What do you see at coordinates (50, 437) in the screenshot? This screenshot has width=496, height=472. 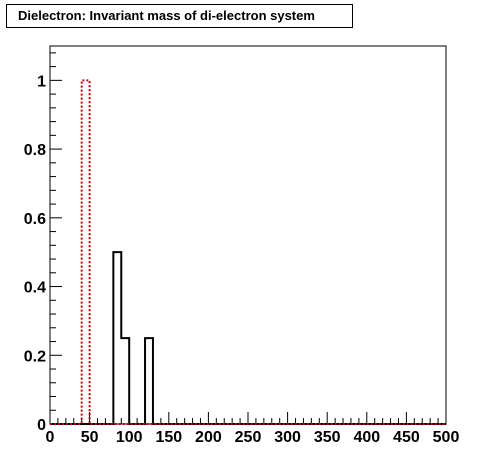 I see `x-tick-label: 0` at bounding box center [50, 437].